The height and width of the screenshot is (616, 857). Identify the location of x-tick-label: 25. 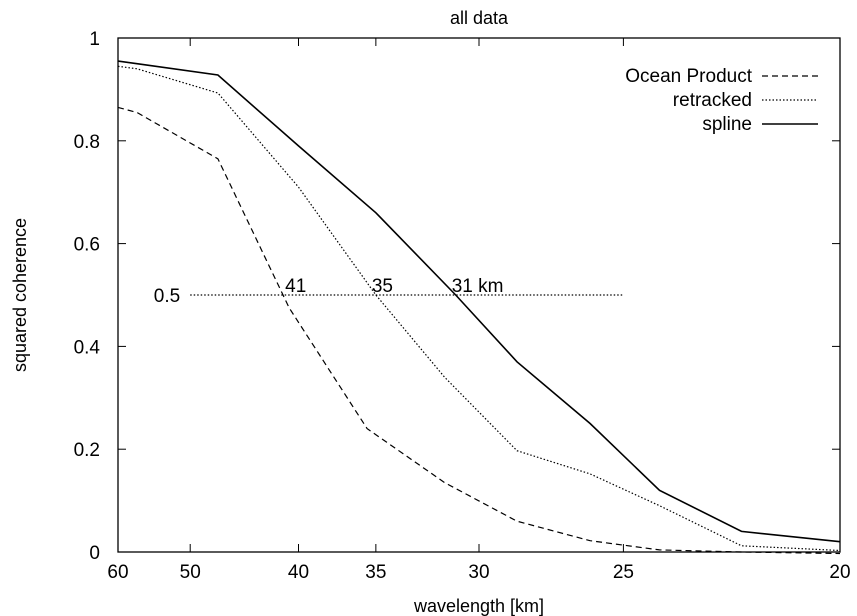
(623, 572).